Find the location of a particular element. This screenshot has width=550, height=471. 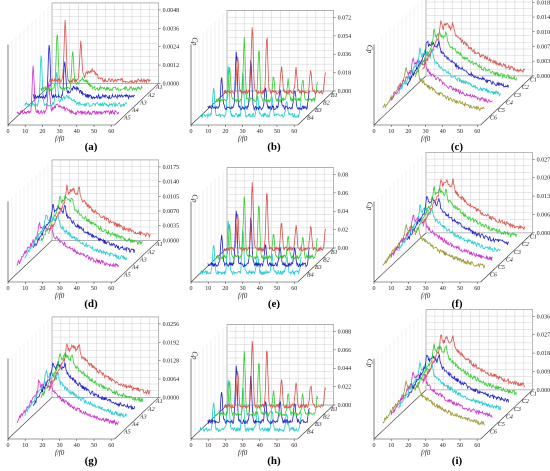

panel-label: (b) is located at coordinates (274, 147).